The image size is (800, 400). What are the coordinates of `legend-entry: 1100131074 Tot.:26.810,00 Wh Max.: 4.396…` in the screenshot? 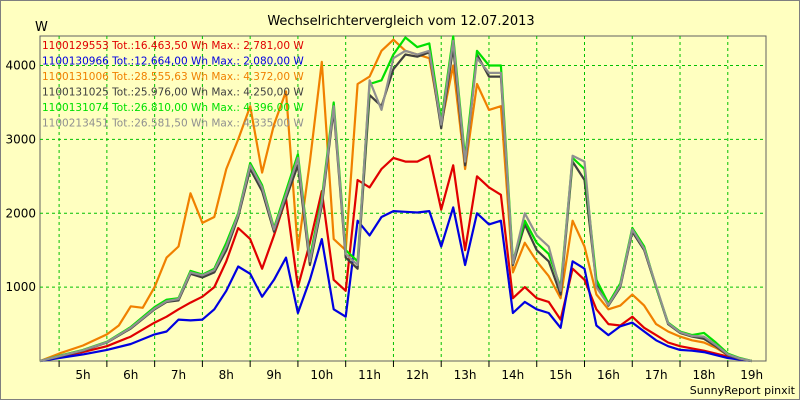 It's located at (173, 108).